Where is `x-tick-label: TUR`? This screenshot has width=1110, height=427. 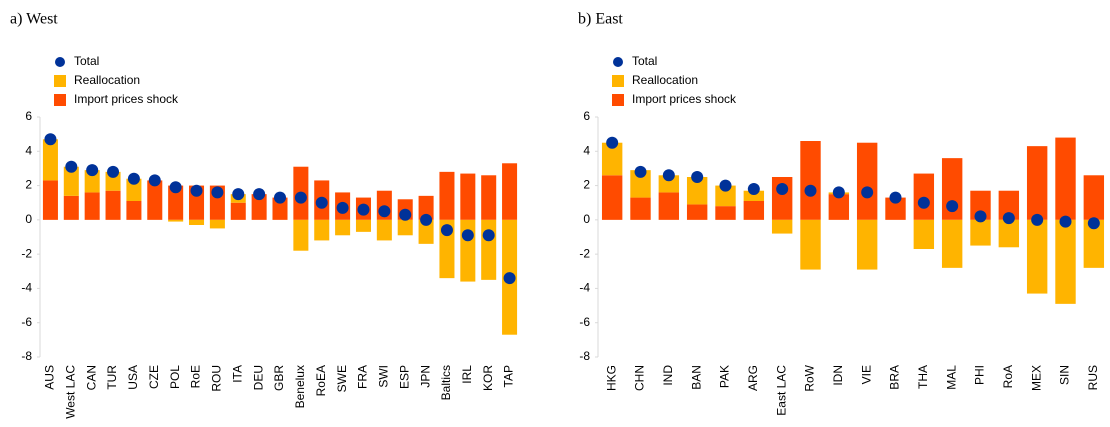 x-tick-label: TUR is located at coordinates (112, 377).